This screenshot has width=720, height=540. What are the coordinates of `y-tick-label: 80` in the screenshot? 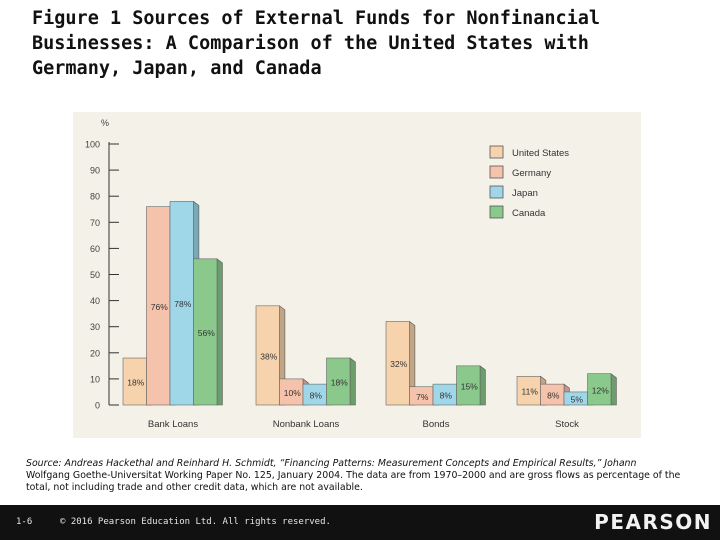 It's located at (95, 197).